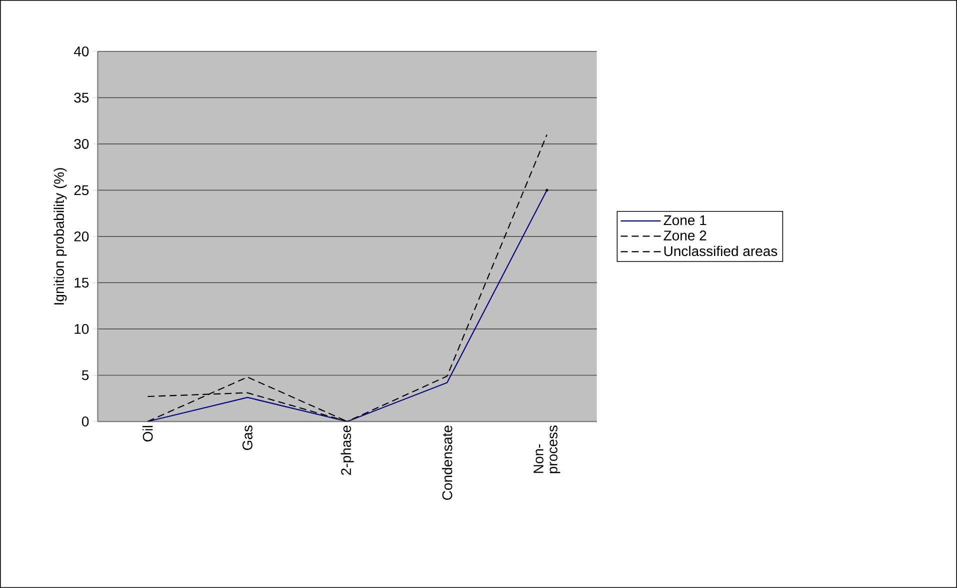 The height and width of the screenshot is (588, 957). I want to click on x-tick-label: 2-phase, so click(347, 450).